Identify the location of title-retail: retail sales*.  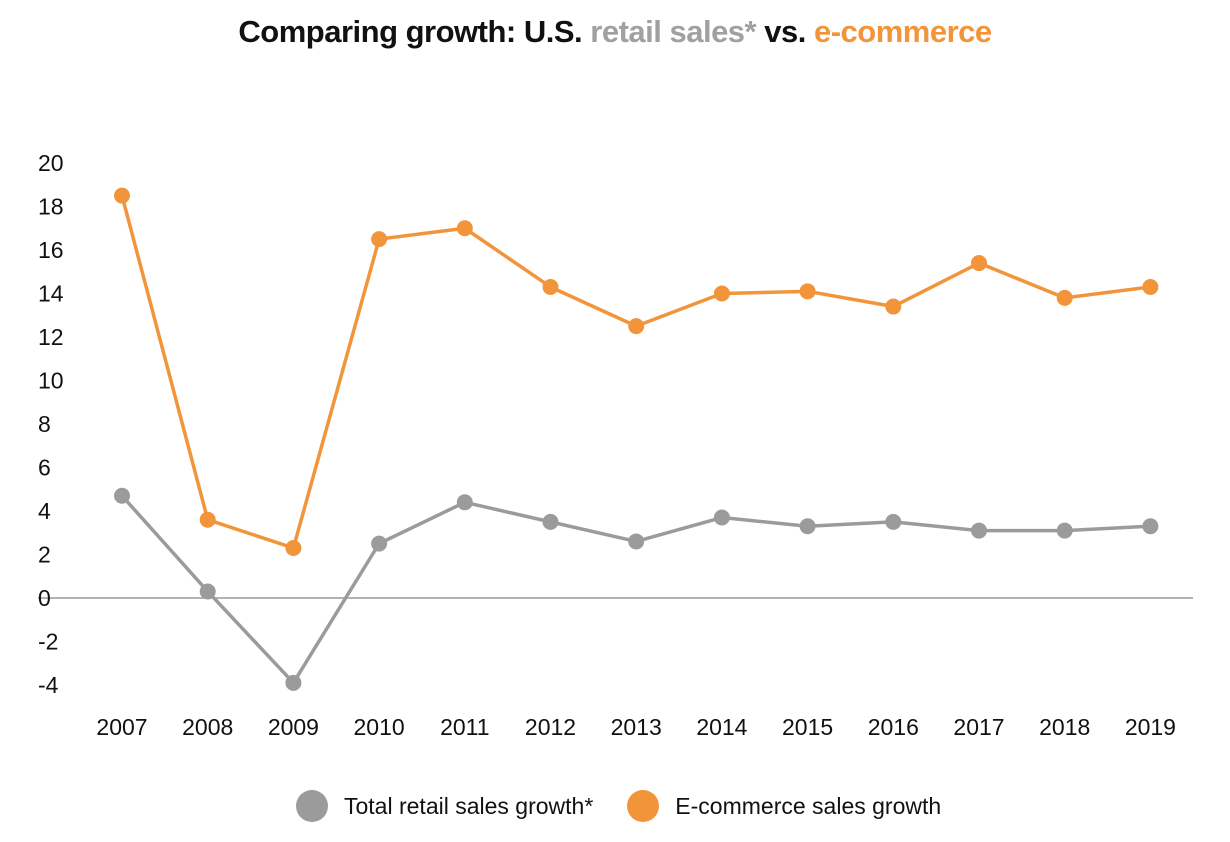
(673, 31).